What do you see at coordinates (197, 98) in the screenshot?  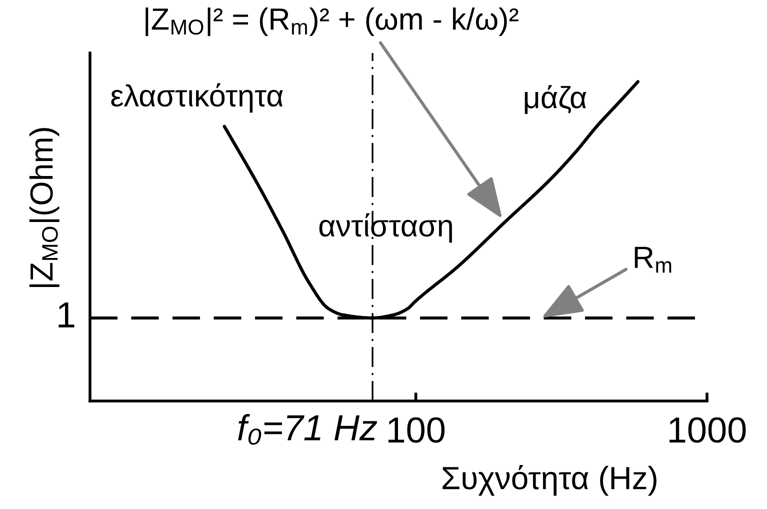 I see `annotation: ελαστικότητα` at bounding box center [197, 98].